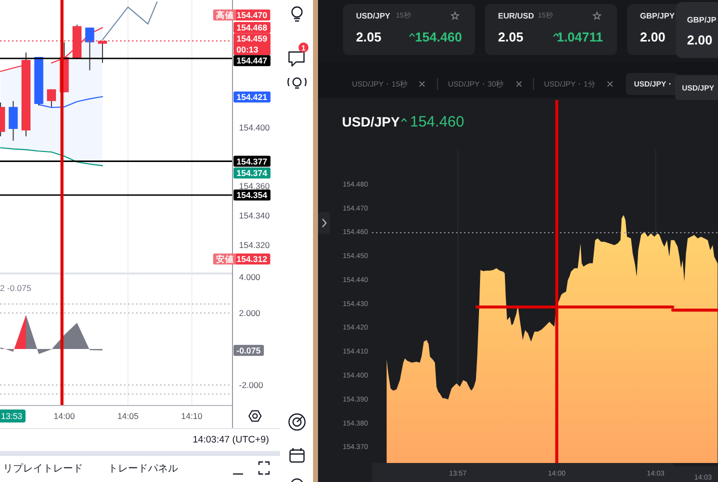 The image size is (718, 482). Describe the element at coordinates (252, 195) in the screenshot. I see `ref-line-label: 154.354` at that location.